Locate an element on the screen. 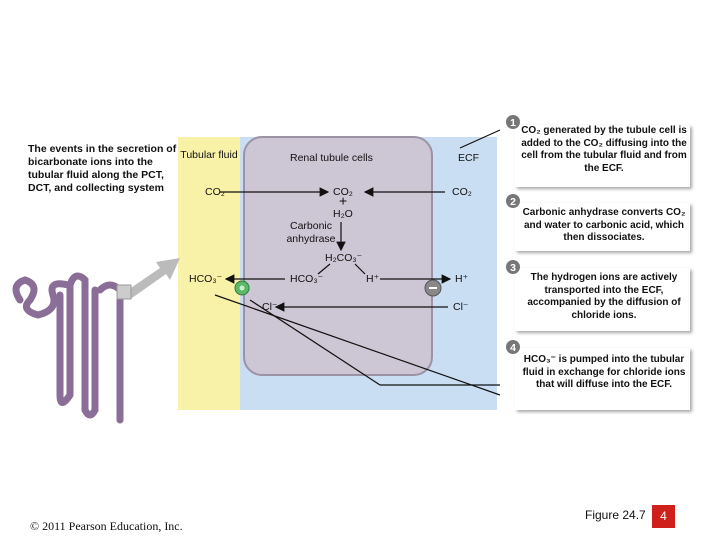 The height and width of the screenshot is (540, 720). label: H₂O is located at coordinates (343, 214).